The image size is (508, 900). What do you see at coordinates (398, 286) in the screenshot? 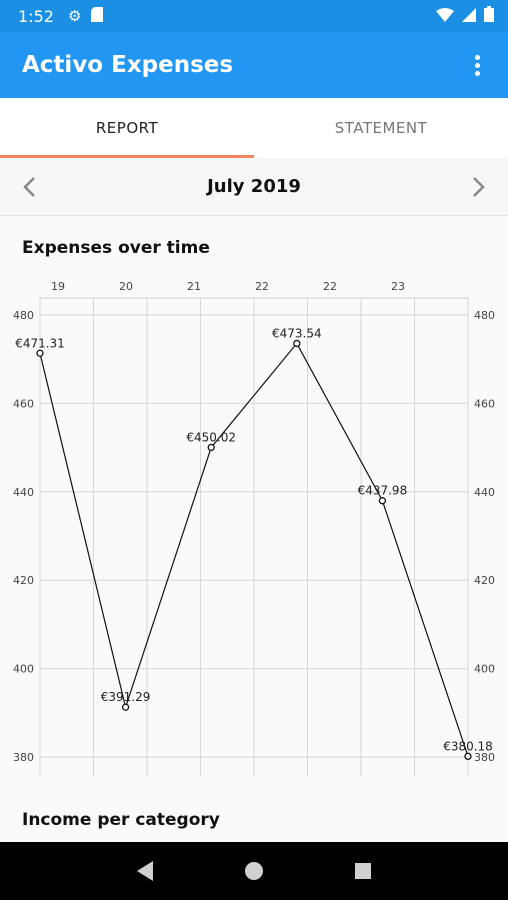
I see `x-tick-label: 23` at bounding box center [398, 286].